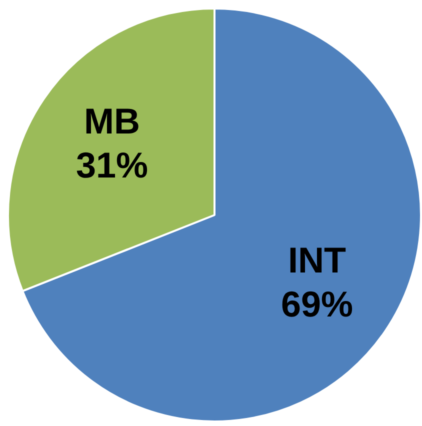 Image resolution: width=422 pixels, height=426 pixels. I want to click on slice-label: MB, so click(112, 121).